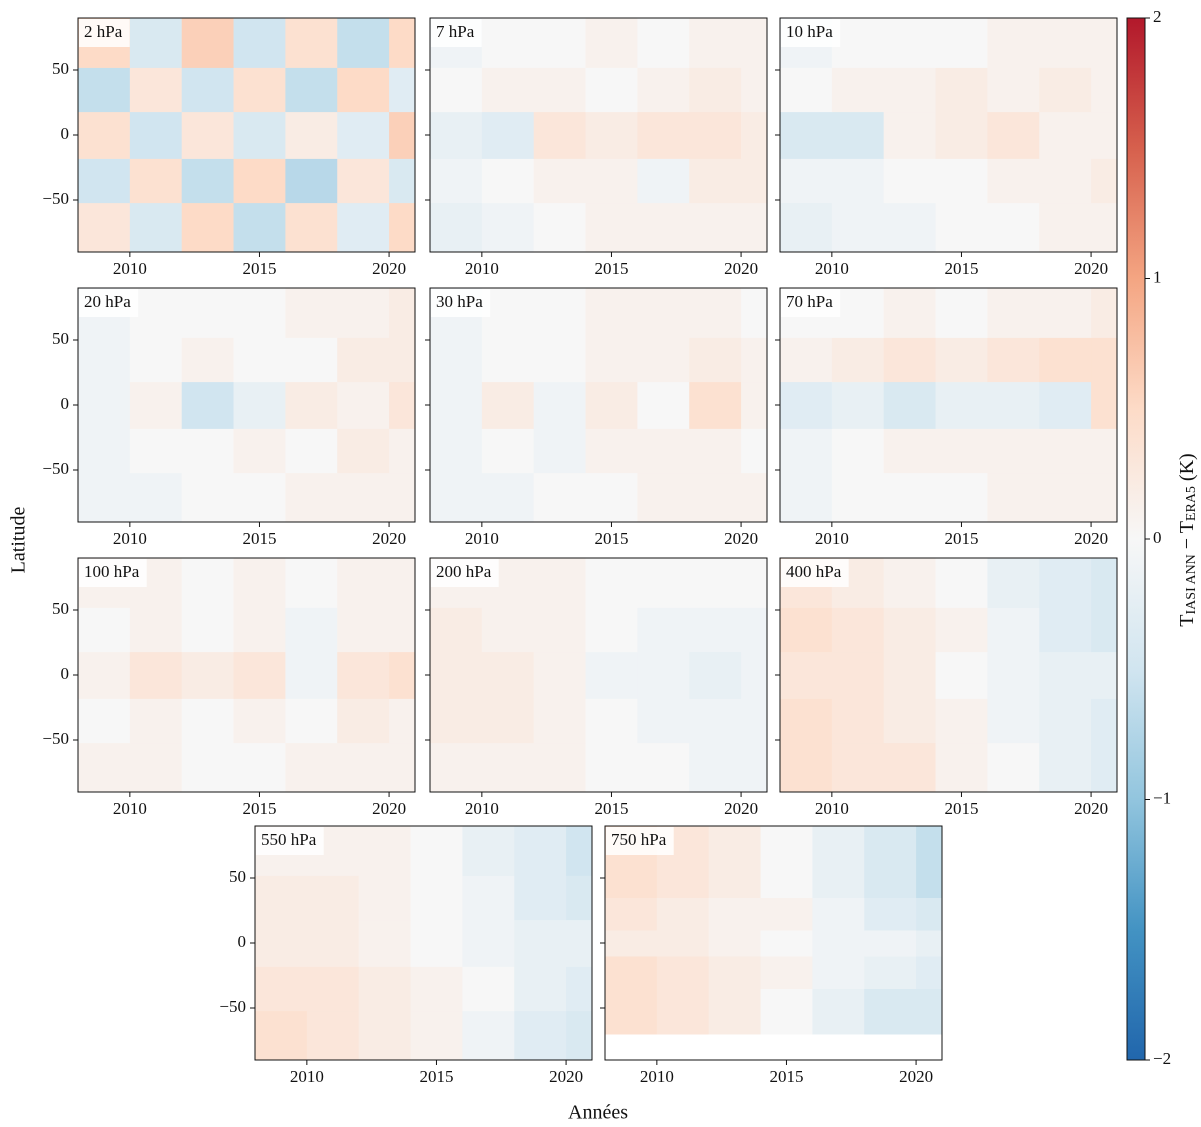 Image resolution: width=1201 pixels, height=1127 pixels. Describe the element at coordinates (19, 540) in the screenshot. I see `y-axis-label: Latitude` at that location.